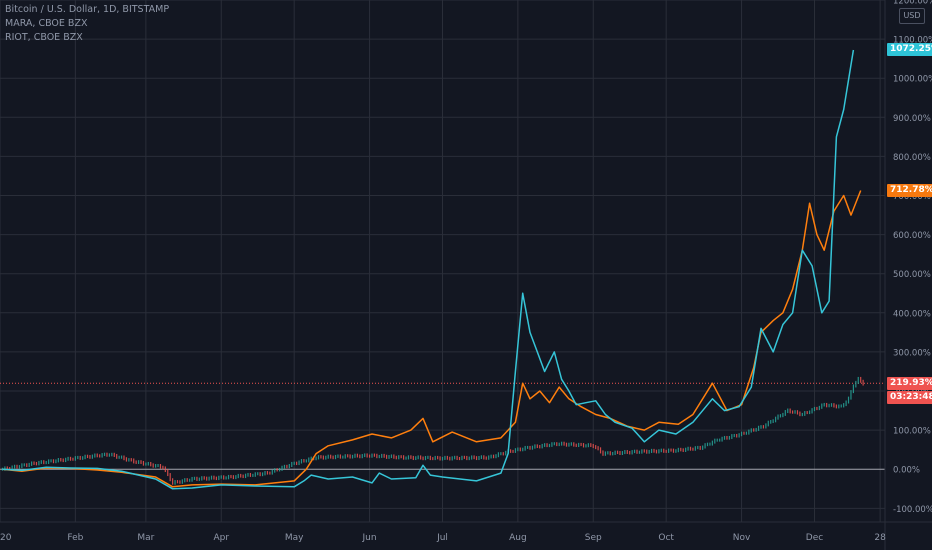  Describe the element at coordinates (912, 16) in the screenshot. I see `currency-toggle-button: USD` at that location.